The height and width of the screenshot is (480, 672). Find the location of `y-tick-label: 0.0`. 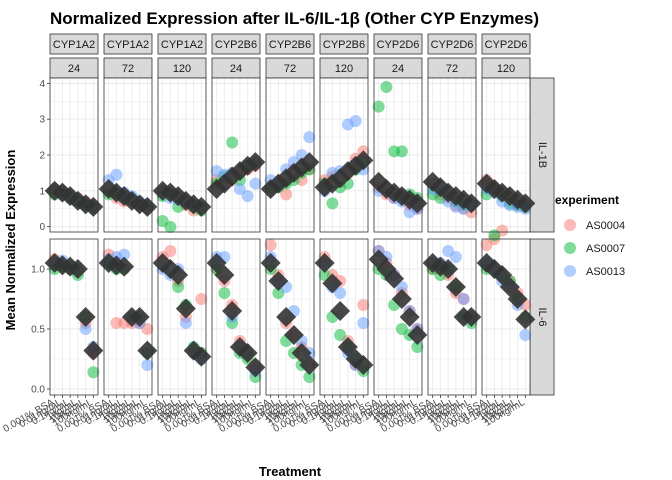

y-tick-label: 0.0 is located at coordinates (38, 390).